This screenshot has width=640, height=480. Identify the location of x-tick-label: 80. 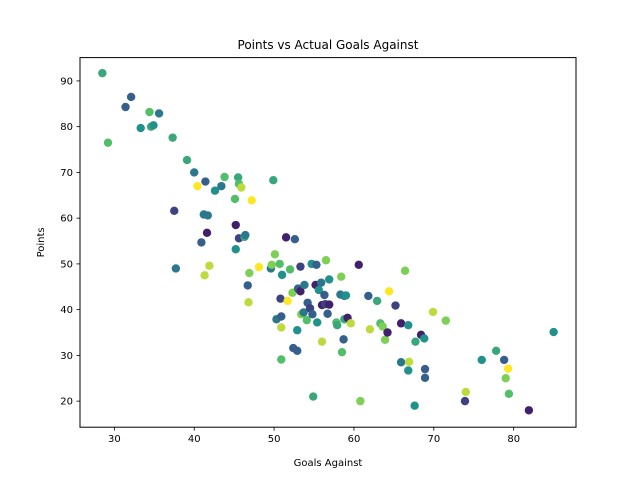
(513, 439).